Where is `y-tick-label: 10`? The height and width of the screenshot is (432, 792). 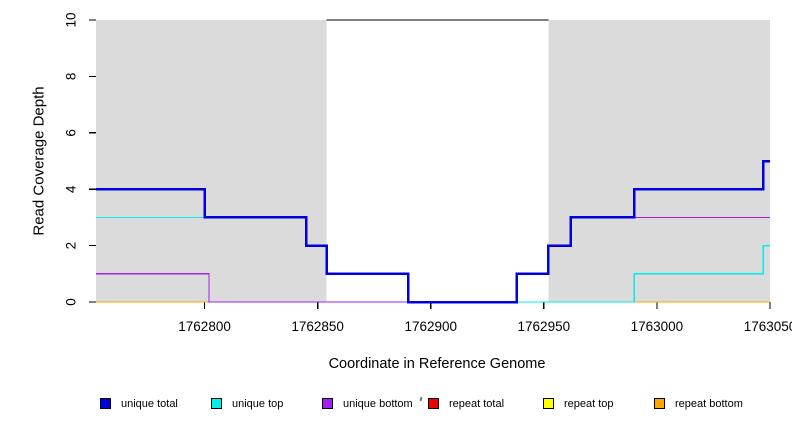 y-tick-label: 10 is located at coordinates (71, 19).